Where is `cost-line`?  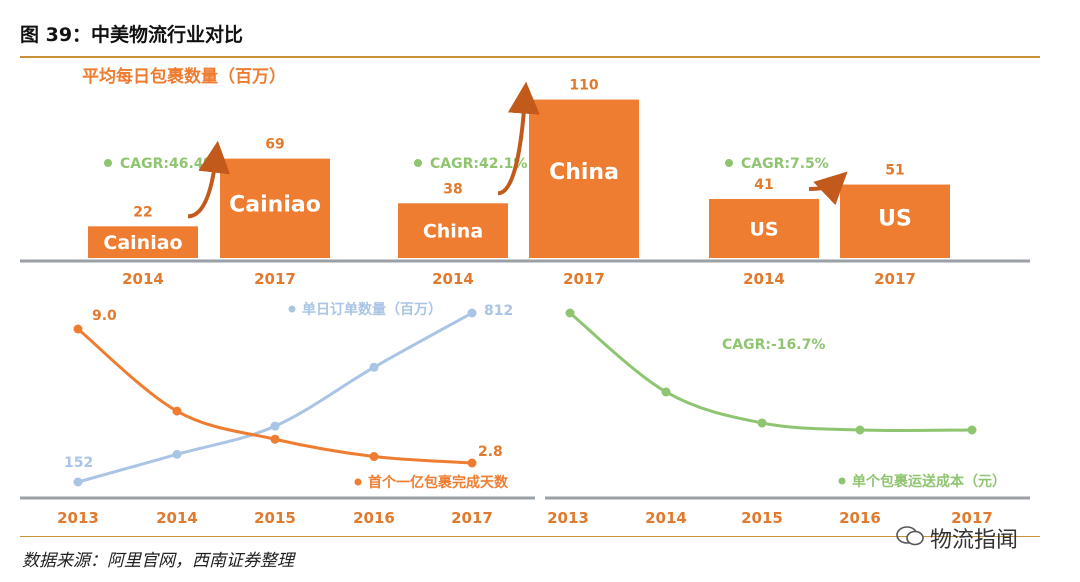
cost-line is located at coordinates (771, 372).